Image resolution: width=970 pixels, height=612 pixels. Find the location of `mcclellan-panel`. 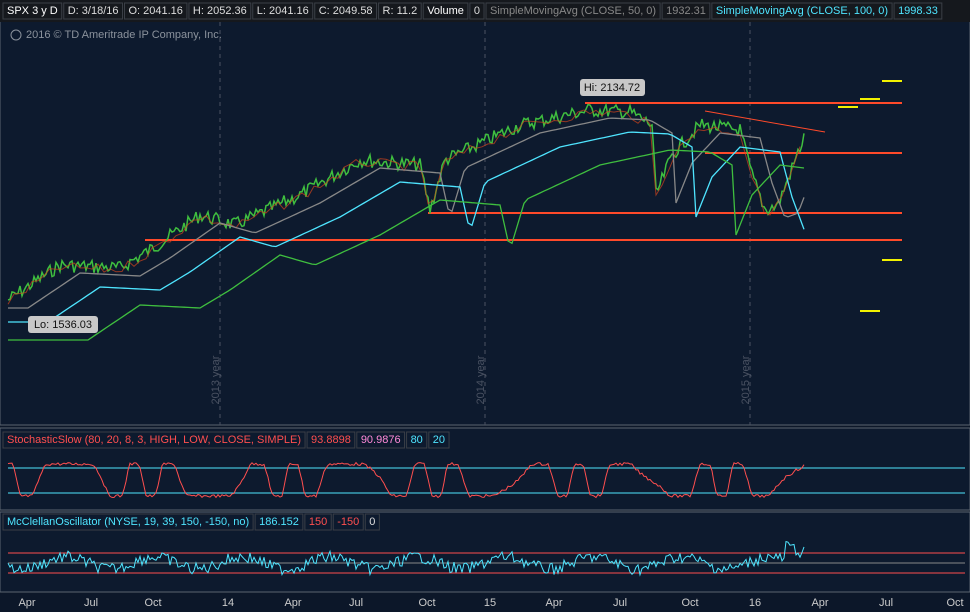

mcclellan-panel is located at coordinates (485, 552).